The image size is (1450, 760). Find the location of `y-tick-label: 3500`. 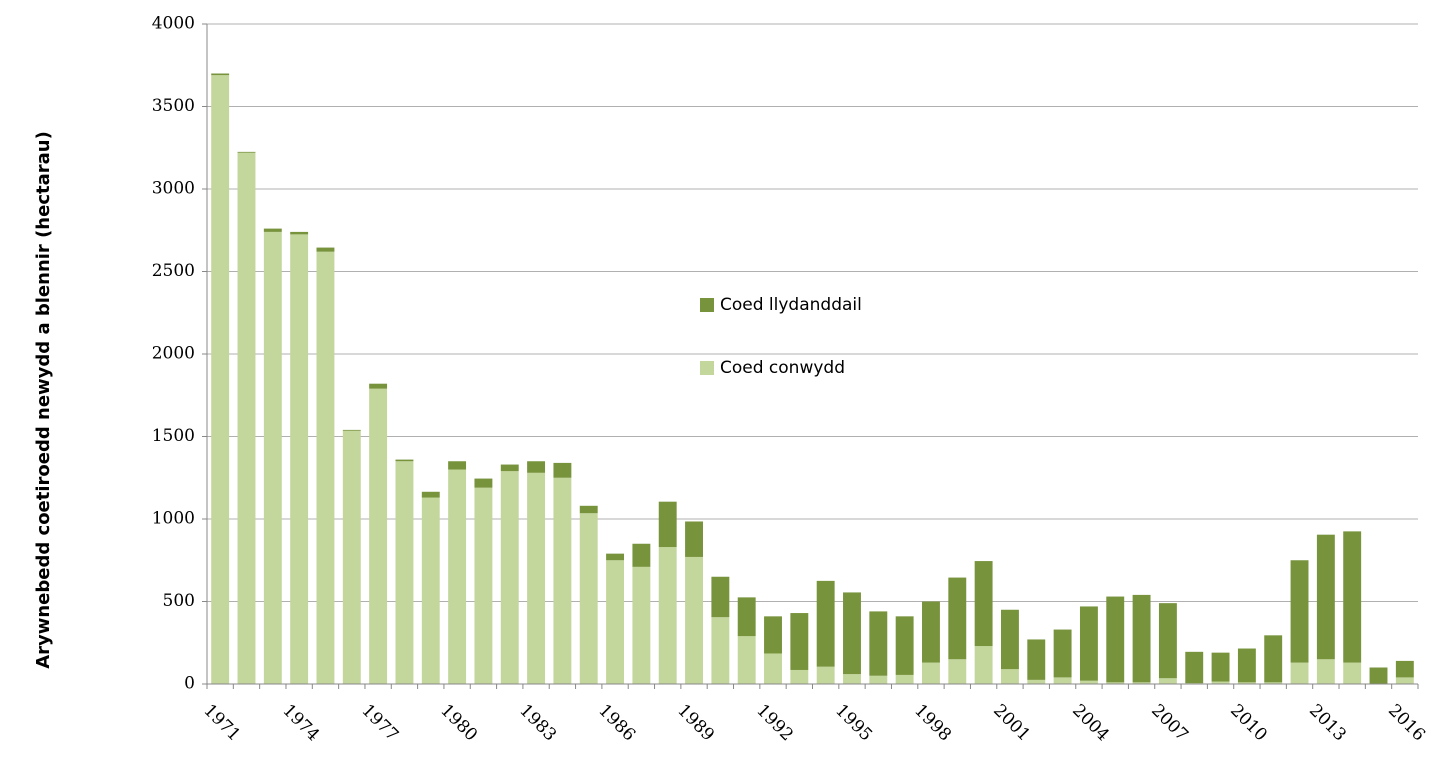

y-tick-label: 3500 is located at coordinates (173, 106).